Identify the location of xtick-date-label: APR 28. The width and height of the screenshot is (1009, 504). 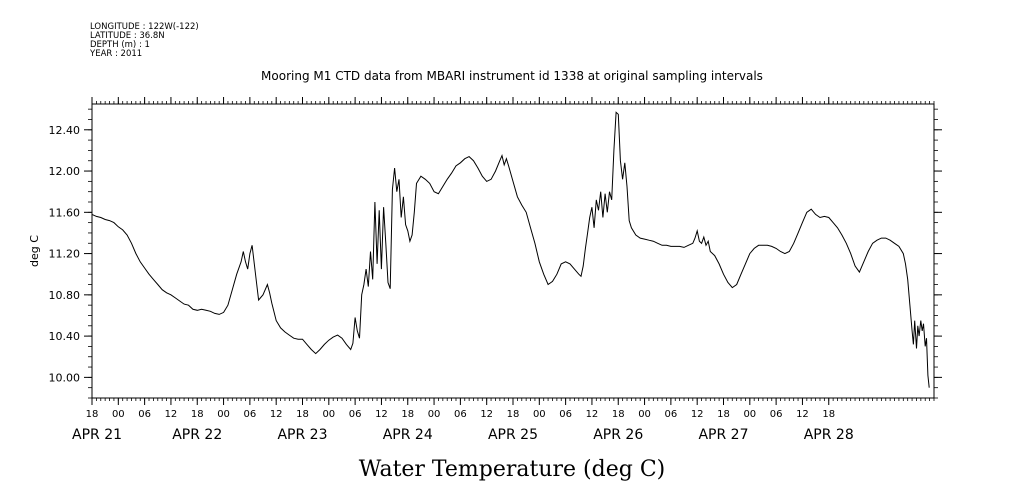
(829, 435).